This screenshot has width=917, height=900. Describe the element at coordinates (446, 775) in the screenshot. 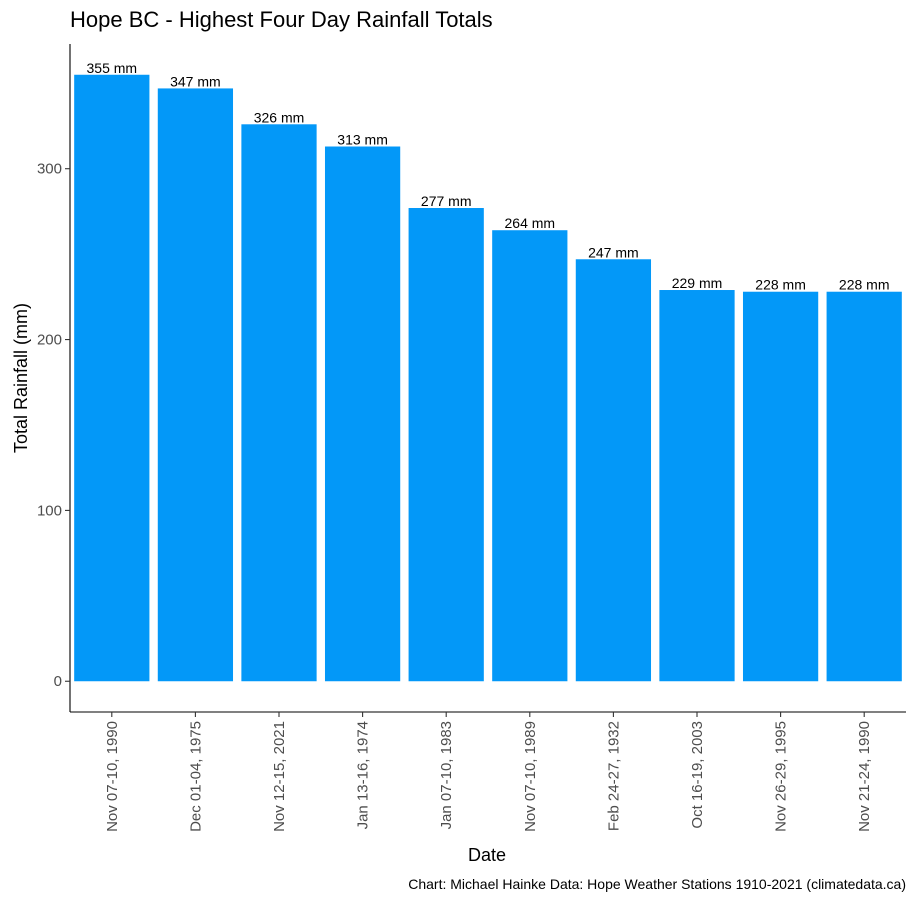

I see `x-tick-label: Jan 07-10, 1983` at that location.